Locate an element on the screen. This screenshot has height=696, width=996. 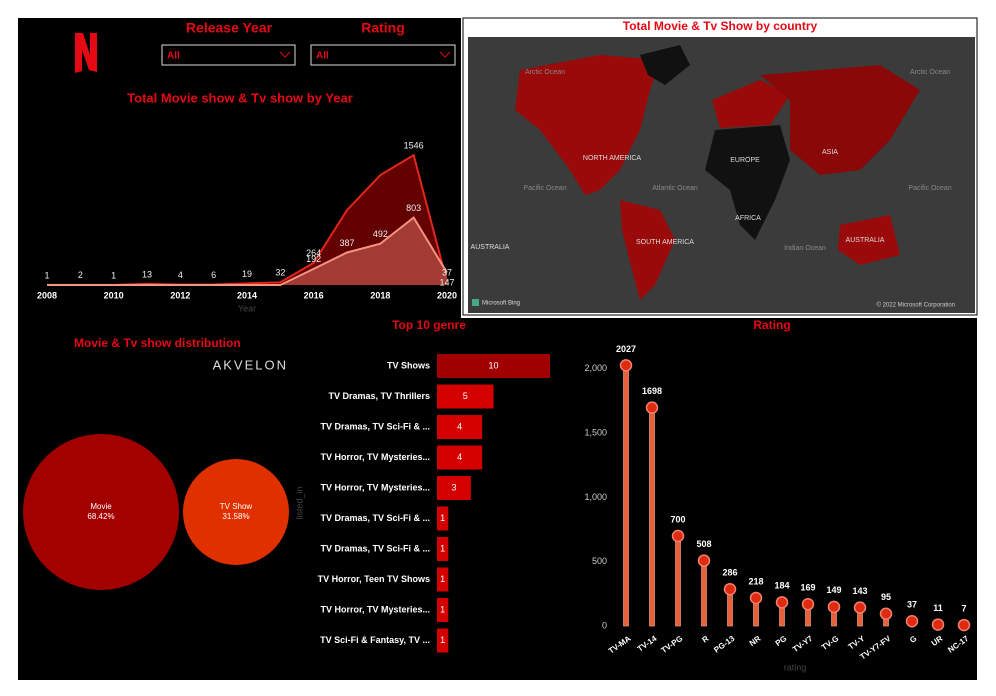
data-label: 1546 is located at coordinates (414, 146).